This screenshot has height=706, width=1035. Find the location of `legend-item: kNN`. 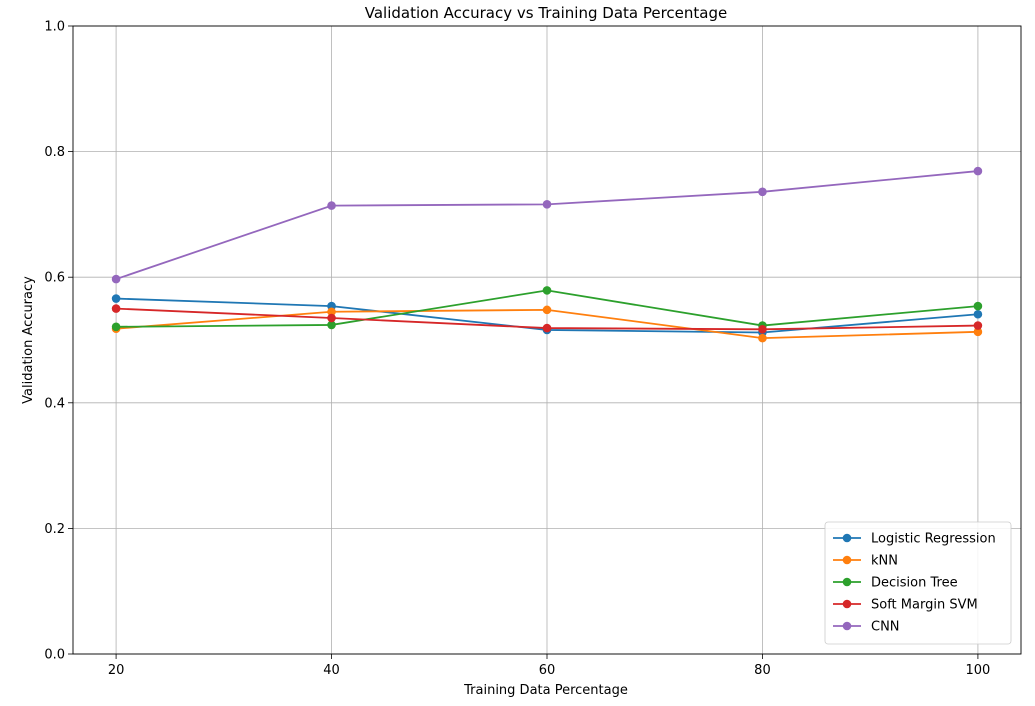

legend-item: kNN is located at coordinates (865, 561).